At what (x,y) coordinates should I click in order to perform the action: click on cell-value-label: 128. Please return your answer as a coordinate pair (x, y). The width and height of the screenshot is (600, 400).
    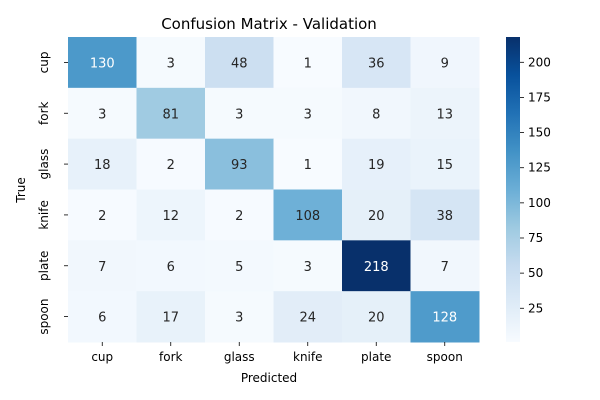
    Looking at the image, I should click on (444, 318).